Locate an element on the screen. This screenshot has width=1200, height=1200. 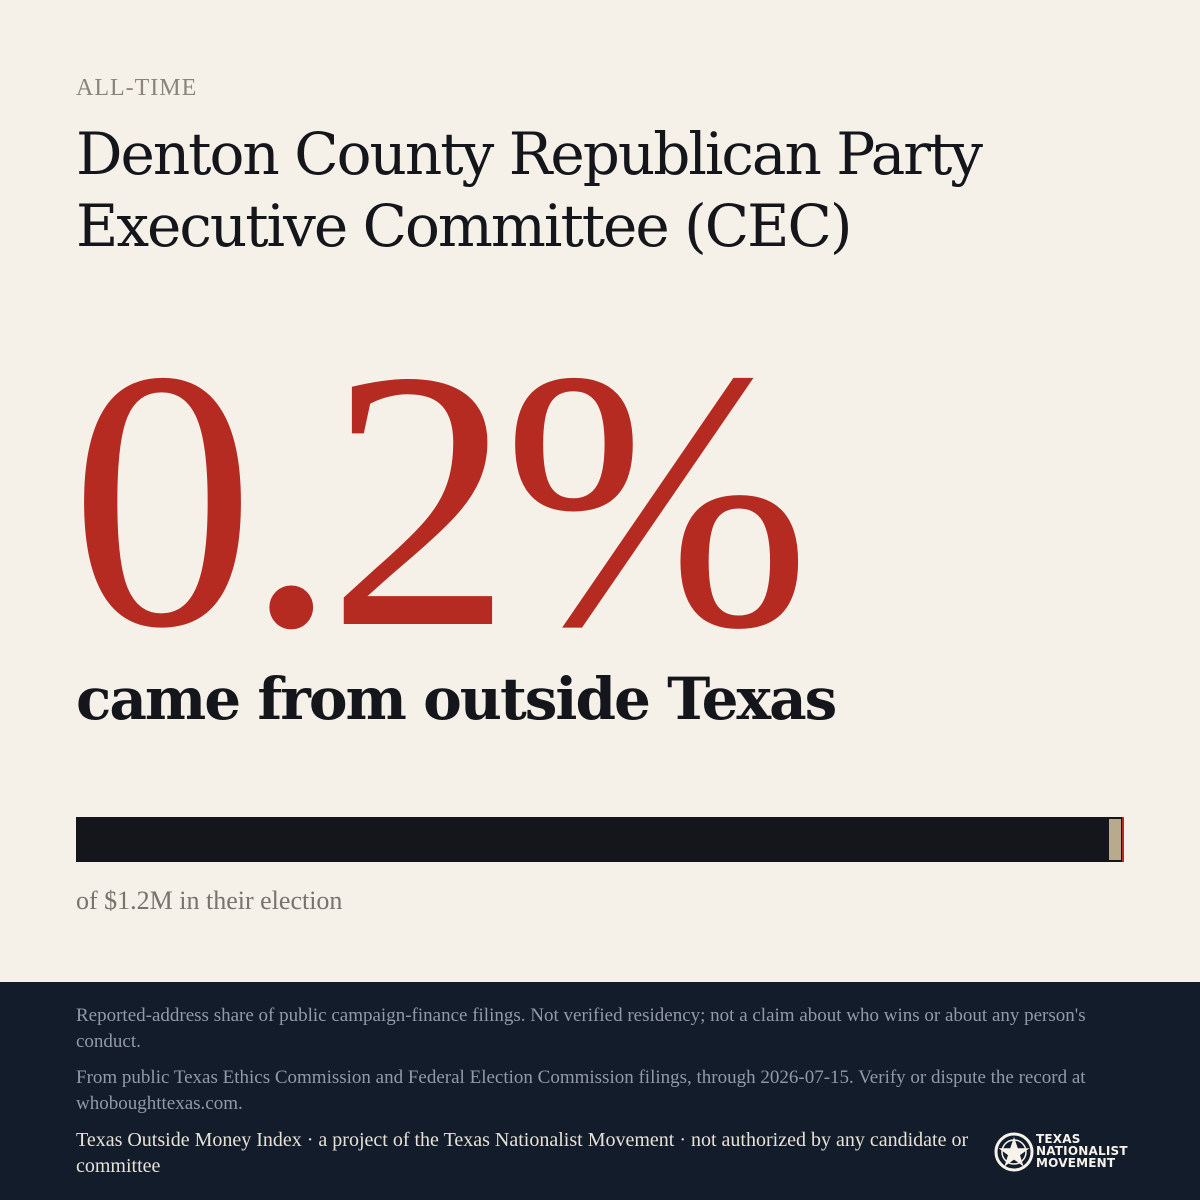
logo-line-texas: TEXAS is located at coordinates (1058, 1139).